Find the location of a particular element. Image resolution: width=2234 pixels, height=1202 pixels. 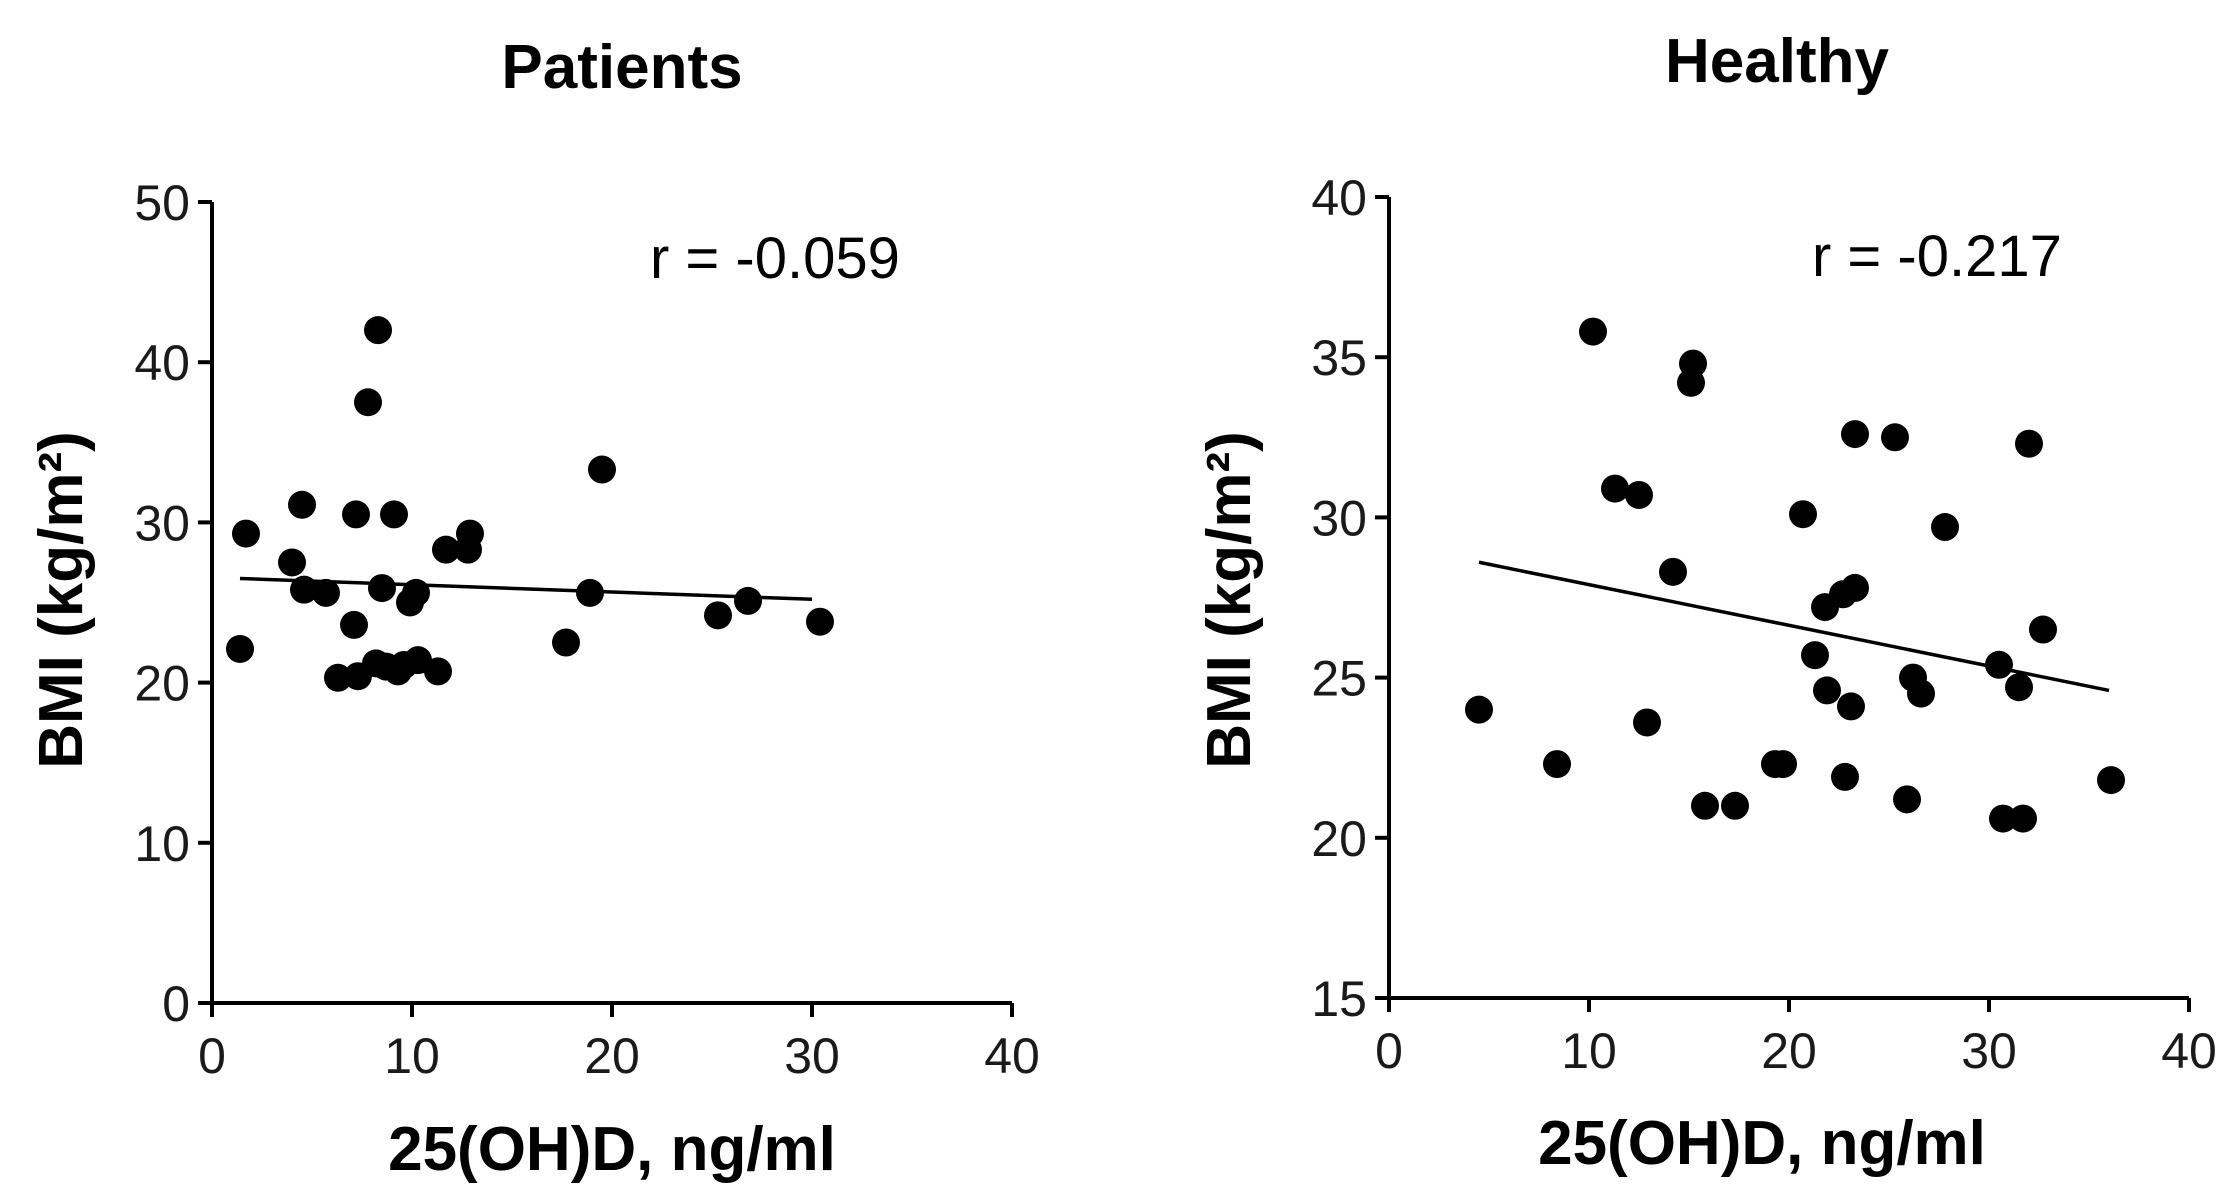

patients-y-axis-title: BMI (kg/m²) is located at coordinates (61, 600).